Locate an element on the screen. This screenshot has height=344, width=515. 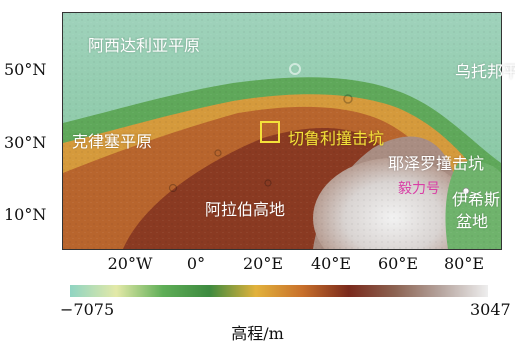
x-tick-20w: 20°W is located at coordinates (130, 263).